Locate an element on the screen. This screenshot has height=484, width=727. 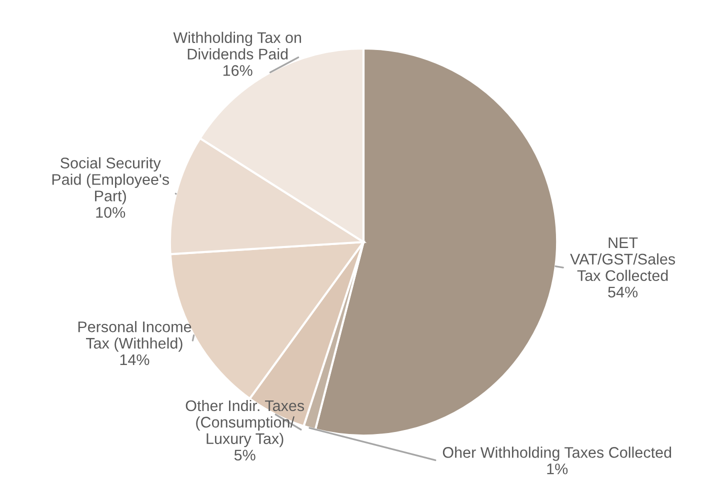
data-label: 10% is located at coordinates (111, 212).